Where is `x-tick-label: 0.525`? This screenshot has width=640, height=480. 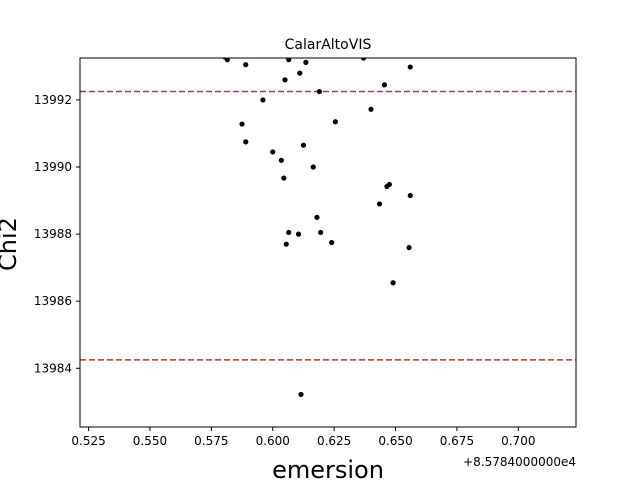 x-tick-label: 0.525 is located at coordinates (88, 441).